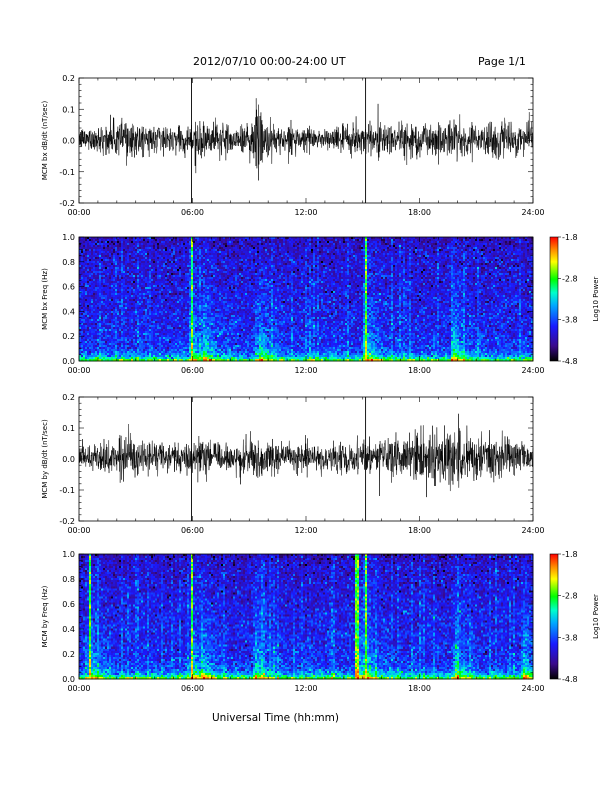 The image size is (612, 792). What do you see at coordinates (502, 61) in the screenshot?
I see `page-number: Page 1/1` at bounding box center [502, 61].